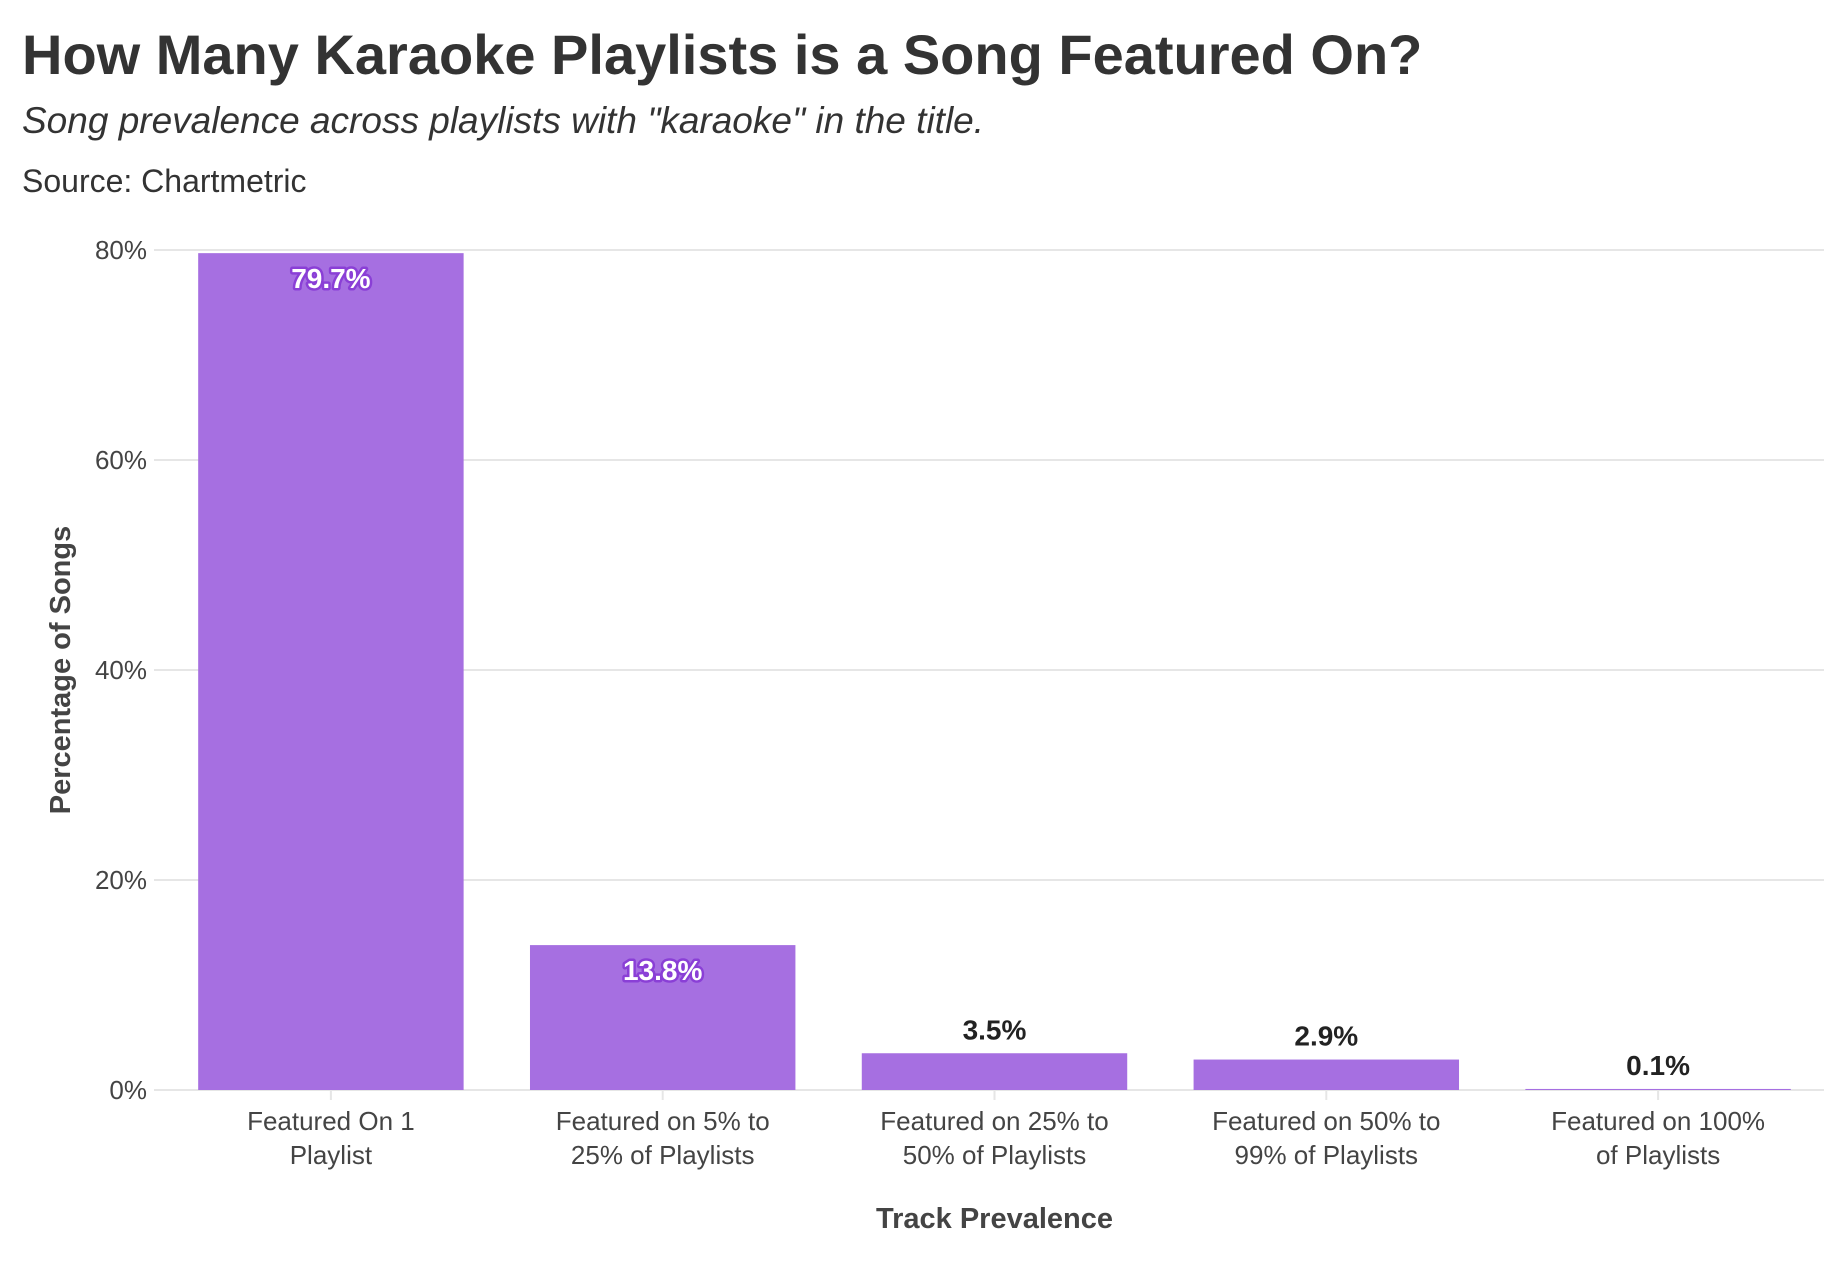  What do you see at coordinates (331, 1138) in the screenshot?
I see `x-tick-label: Featured On 1 Playlist` at bounding box center [331, 1138].